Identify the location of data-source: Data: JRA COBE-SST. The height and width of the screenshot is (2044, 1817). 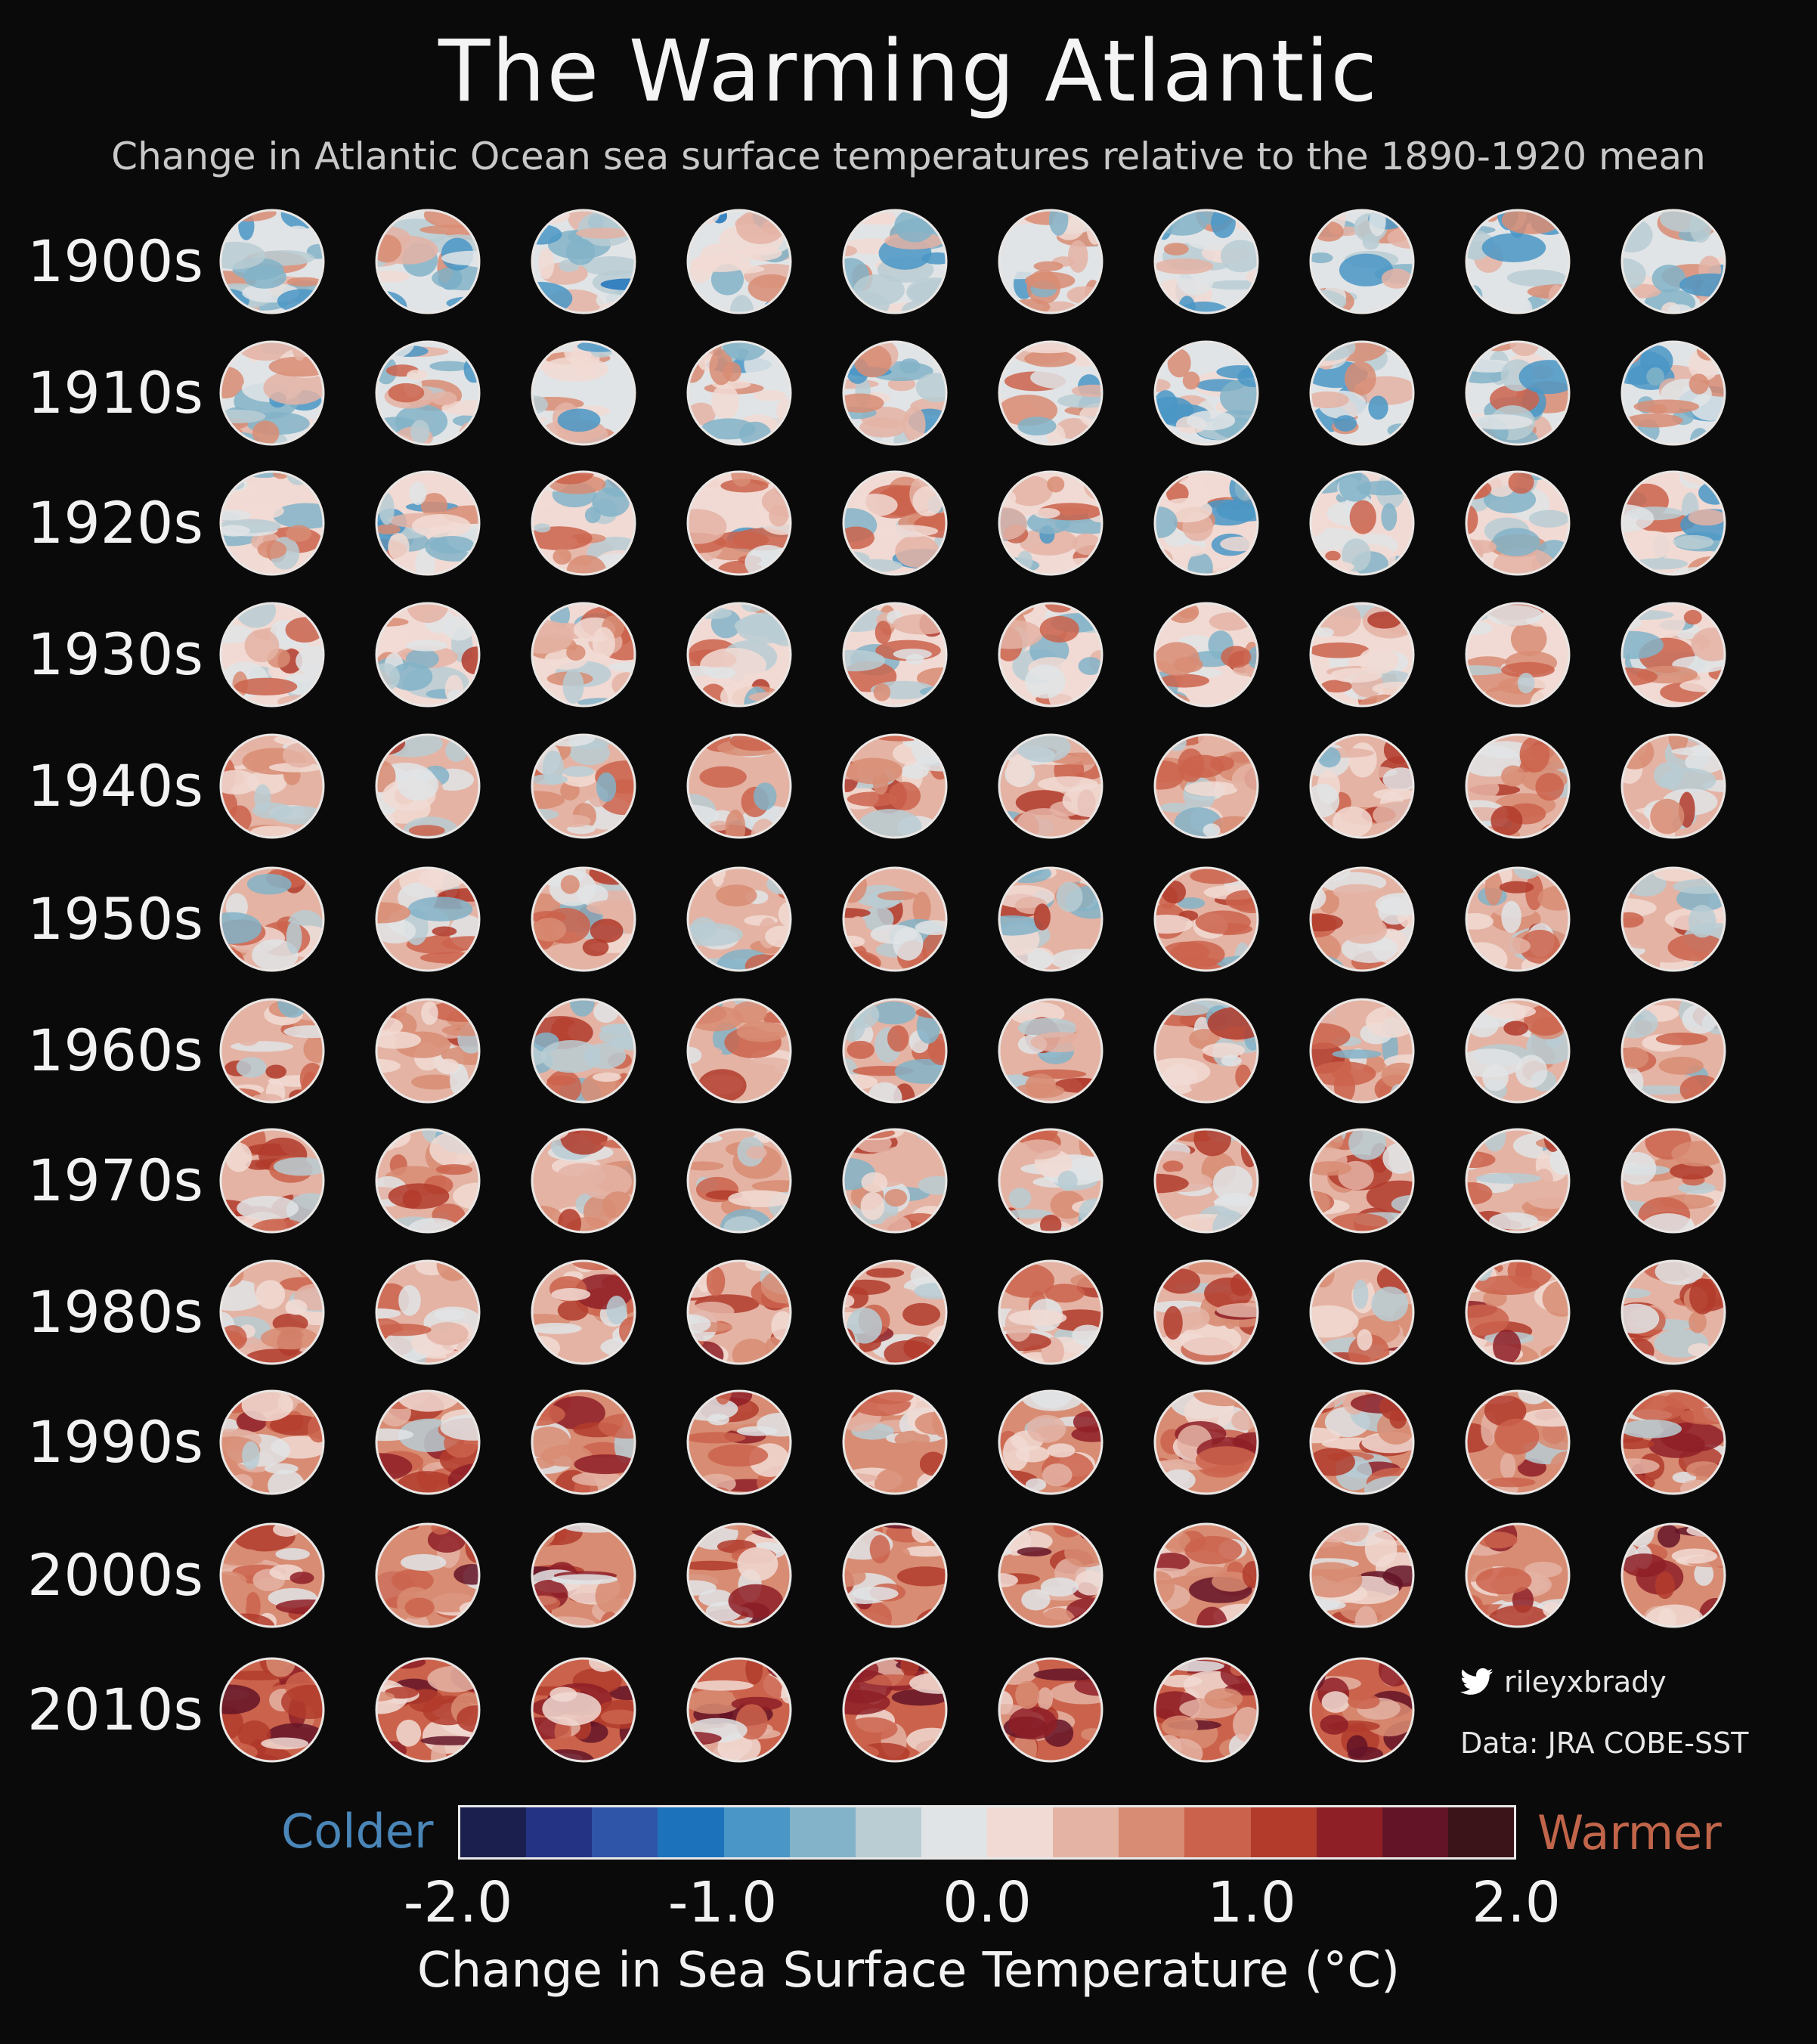
(1605, 1743).